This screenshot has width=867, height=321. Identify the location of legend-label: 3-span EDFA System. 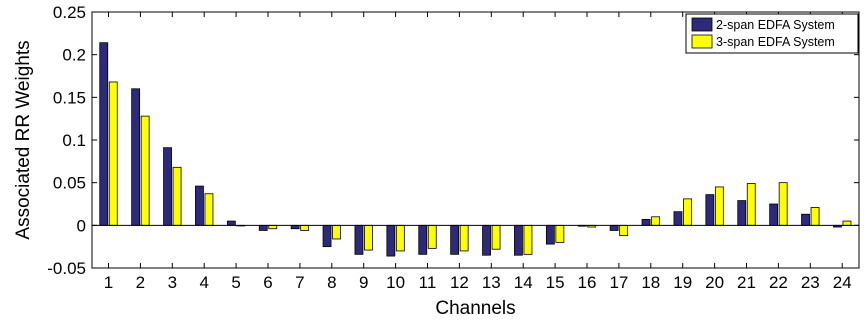
(775, 42).